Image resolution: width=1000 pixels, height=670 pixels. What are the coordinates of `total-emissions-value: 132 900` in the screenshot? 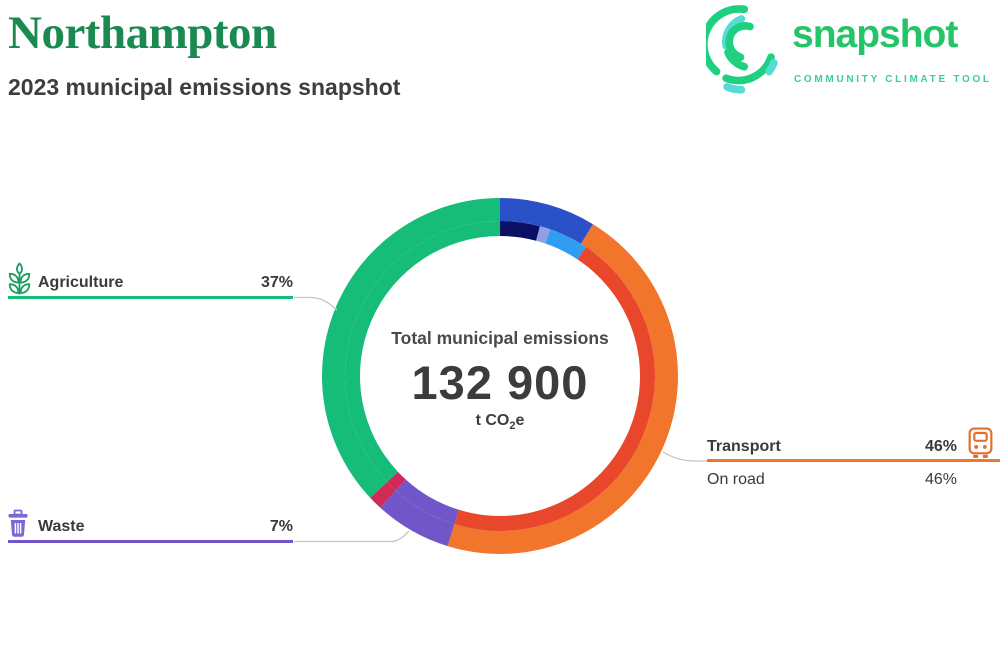 It's located at (500, 382).